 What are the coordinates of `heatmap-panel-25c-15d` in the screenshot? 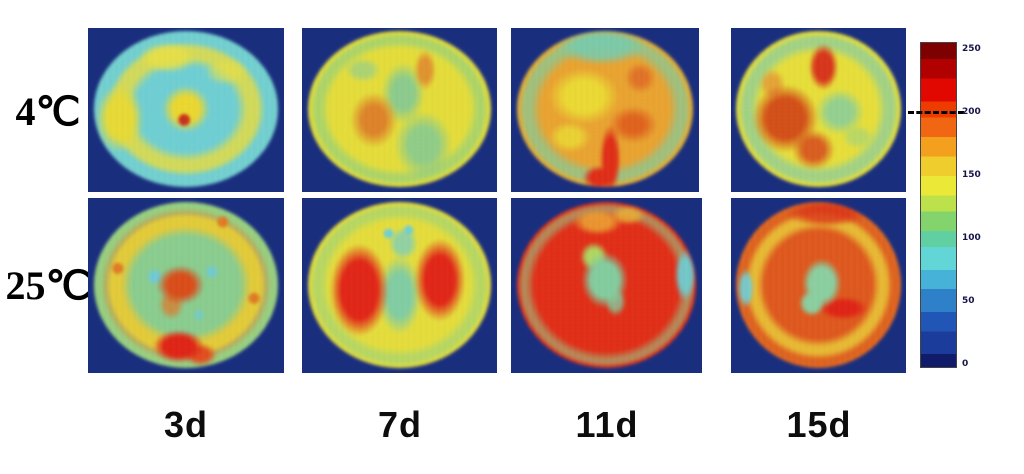 It's located at (818, 285).